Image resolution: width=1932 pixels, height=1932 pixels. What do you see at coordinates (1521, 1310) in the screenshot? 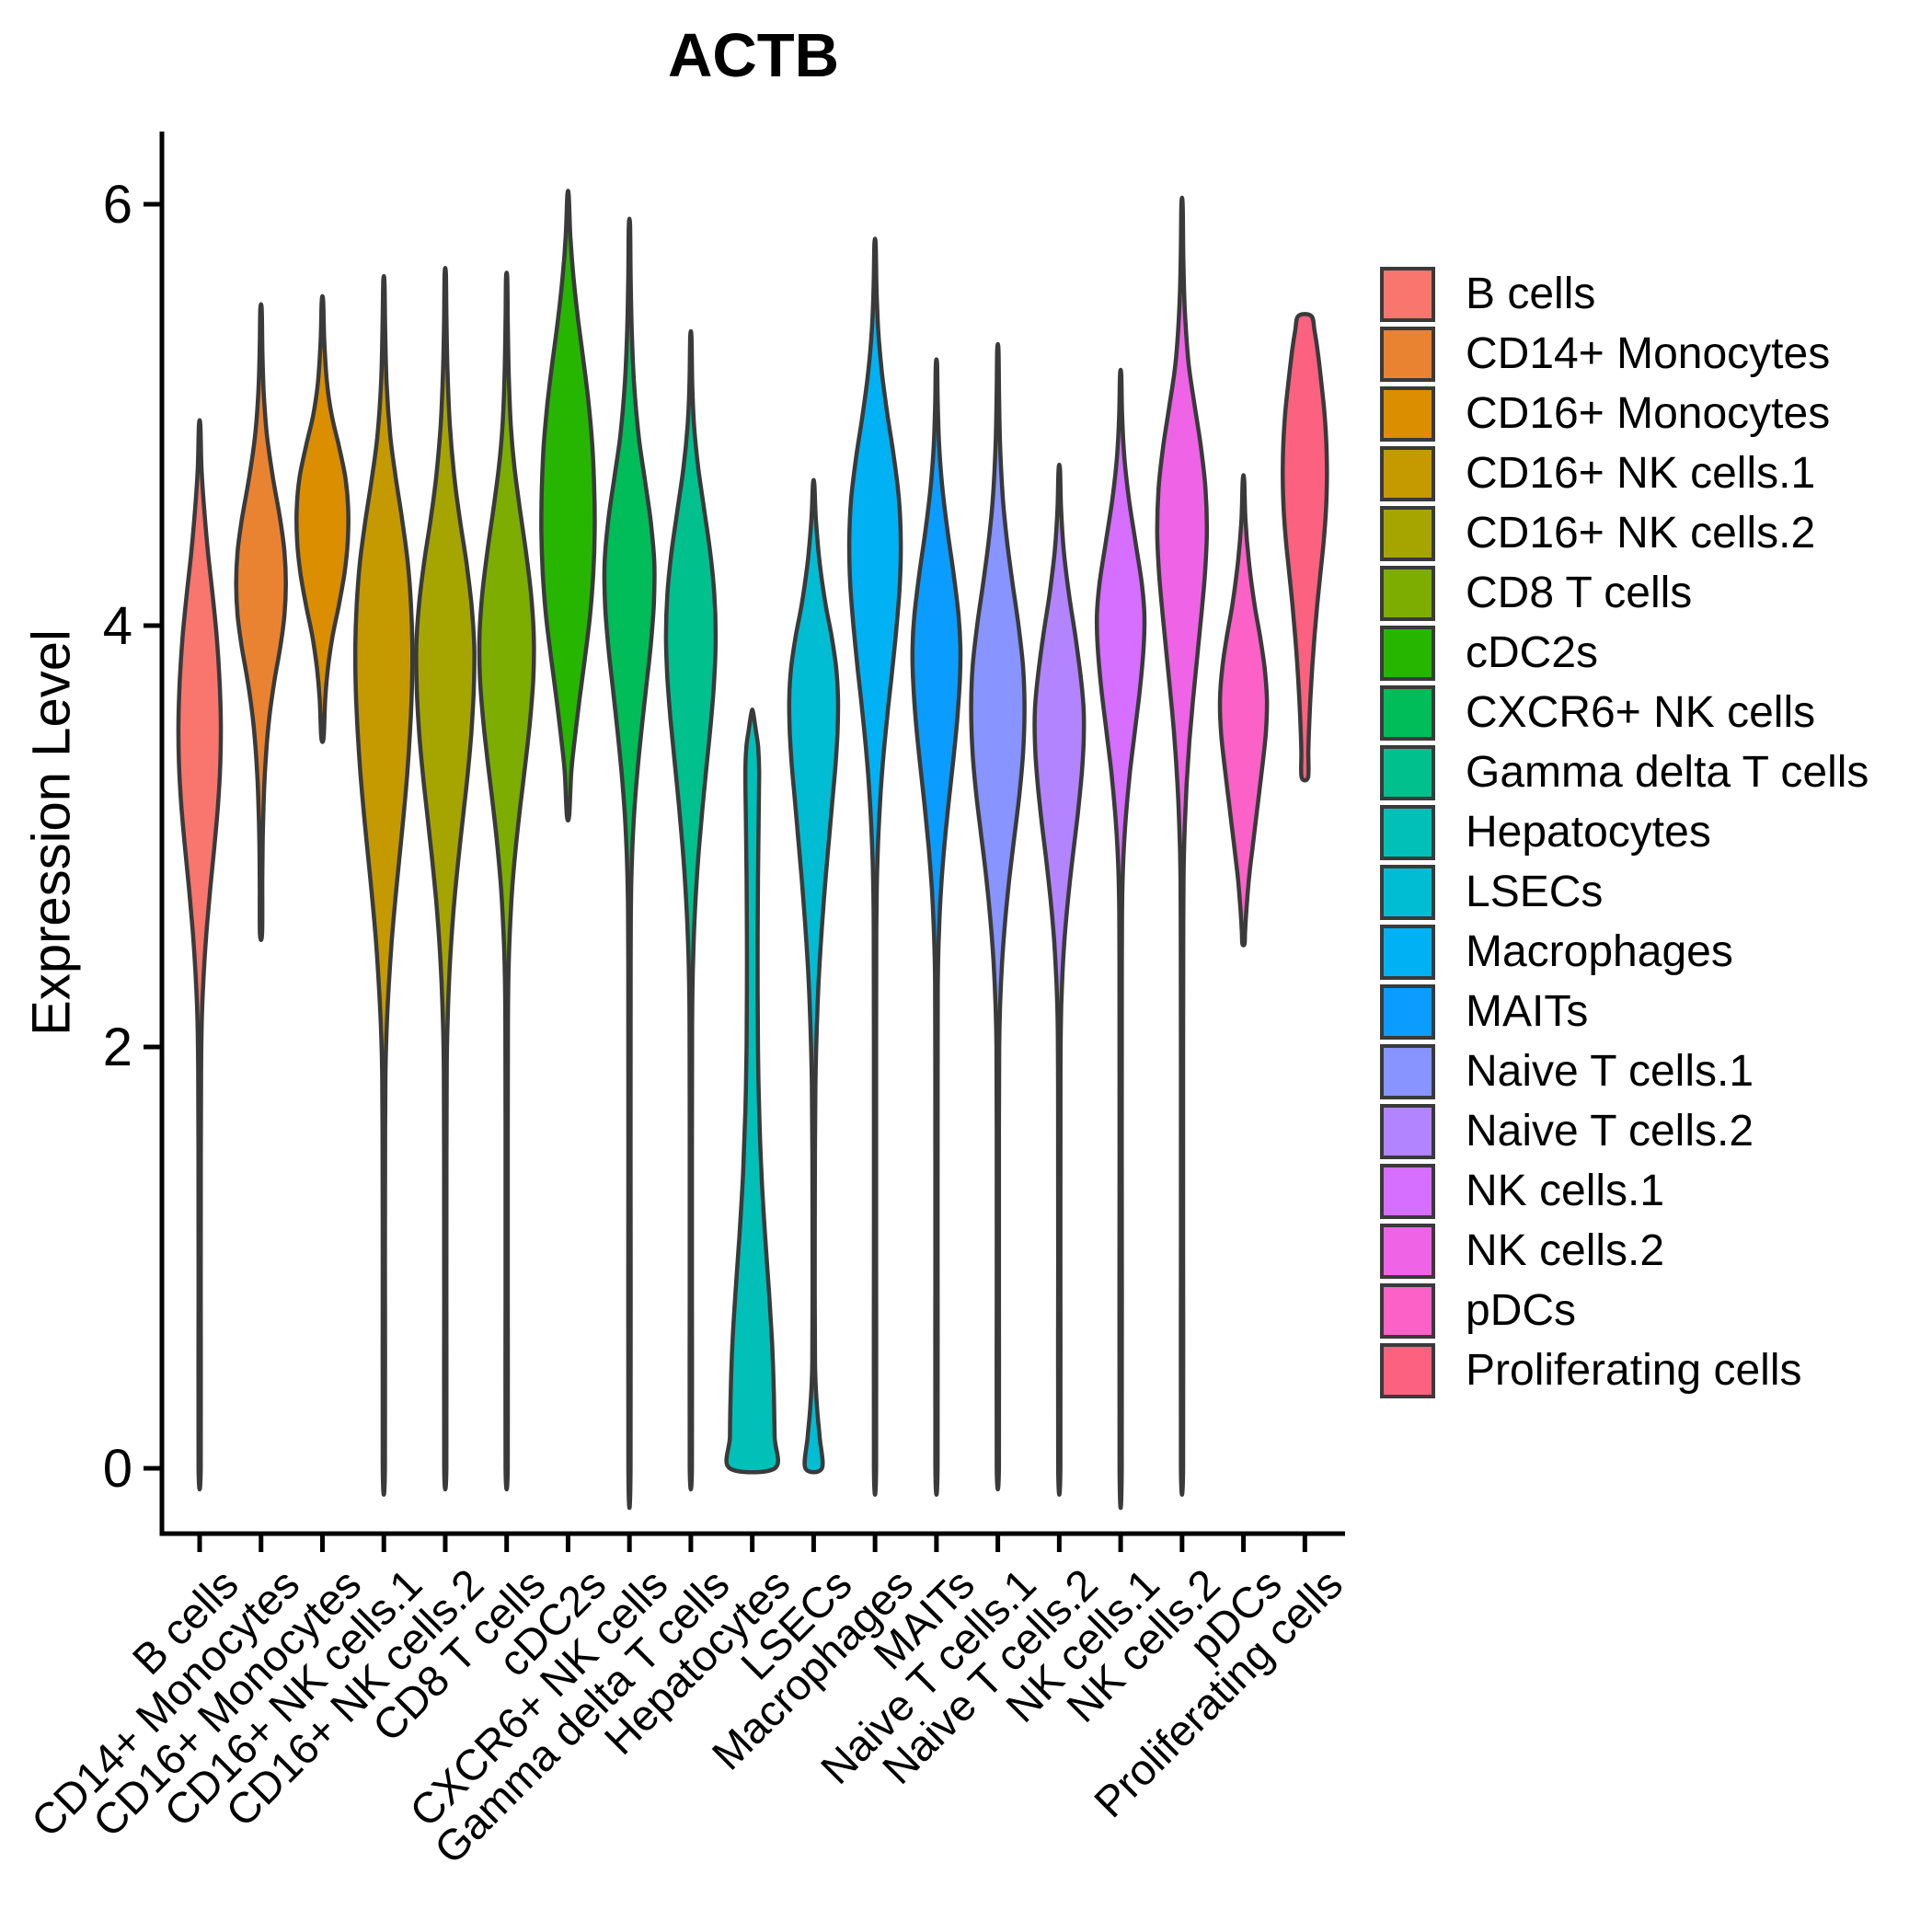
I see `legend-label: pDCs` at bounding box center [1521, 1310].